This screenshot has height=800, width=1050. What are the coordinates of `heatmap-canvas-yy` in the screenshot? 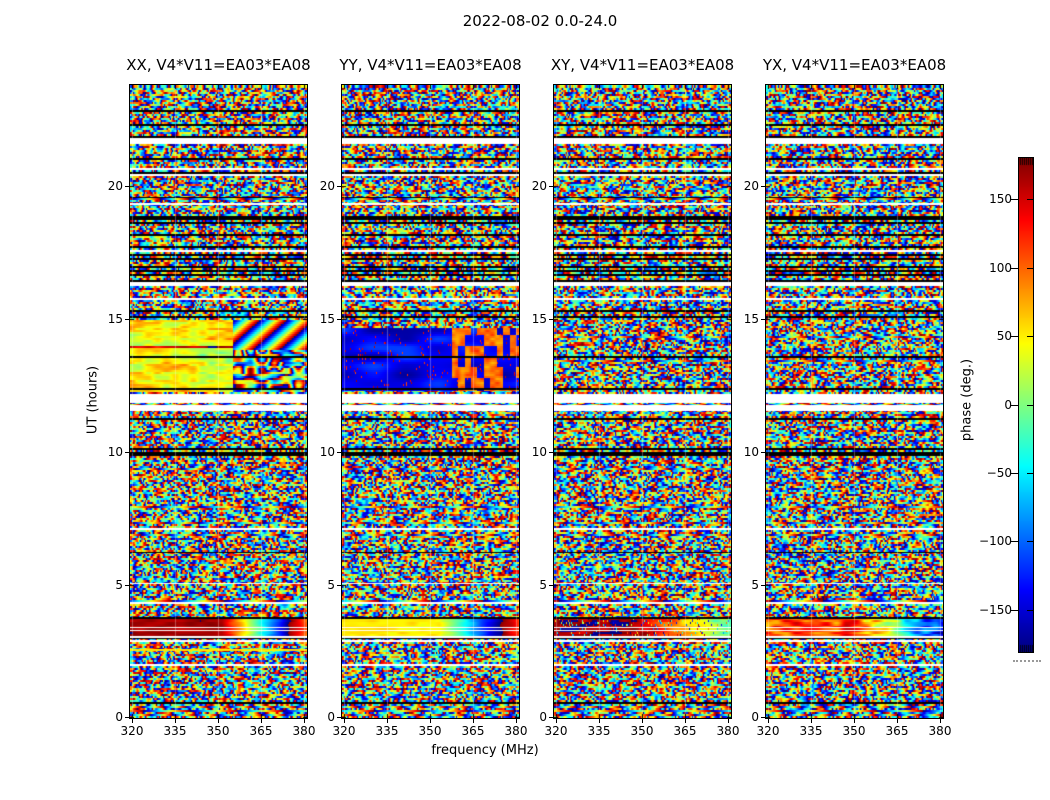 It's located at (430, 401).